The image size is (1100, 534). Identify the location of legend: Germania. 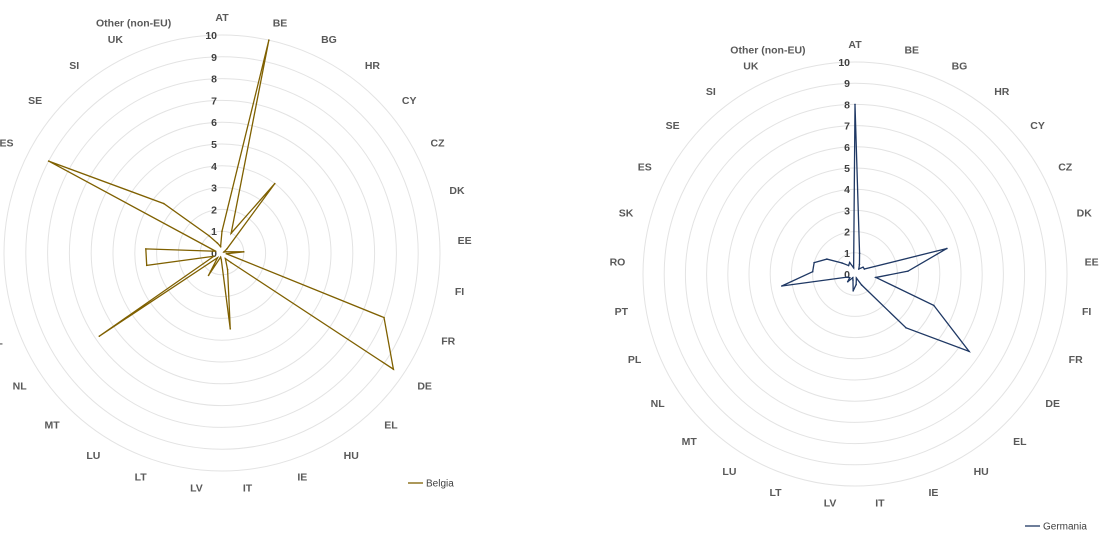
(1056, 527).